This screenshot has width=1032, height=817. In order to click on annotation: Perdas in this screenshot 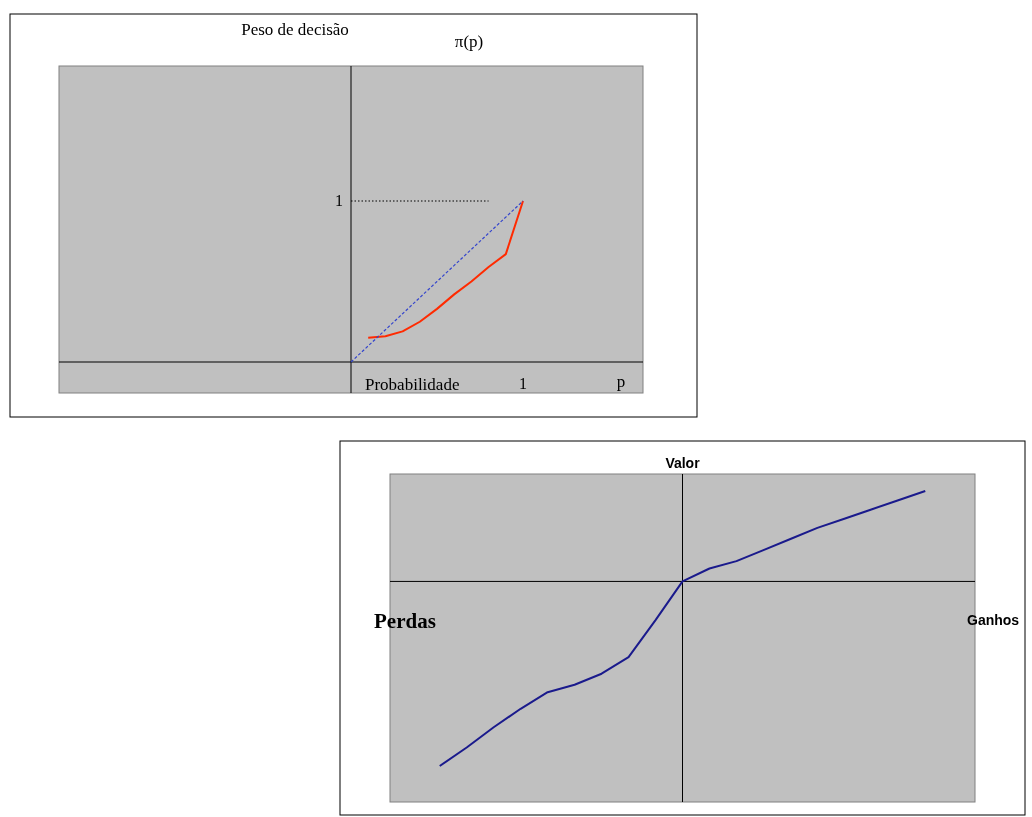, I will do `click(405, 621)`.